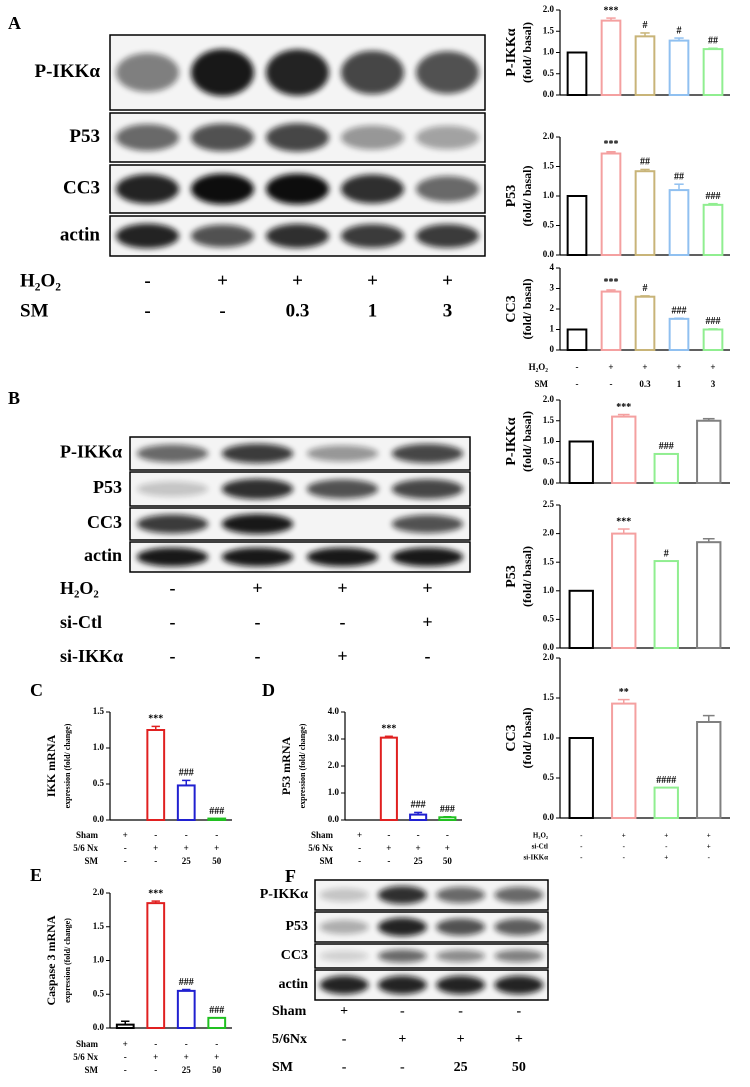 This screenshot has height=1087, width=750. I want to click on y-tick-label: 4, so click(552, 267).